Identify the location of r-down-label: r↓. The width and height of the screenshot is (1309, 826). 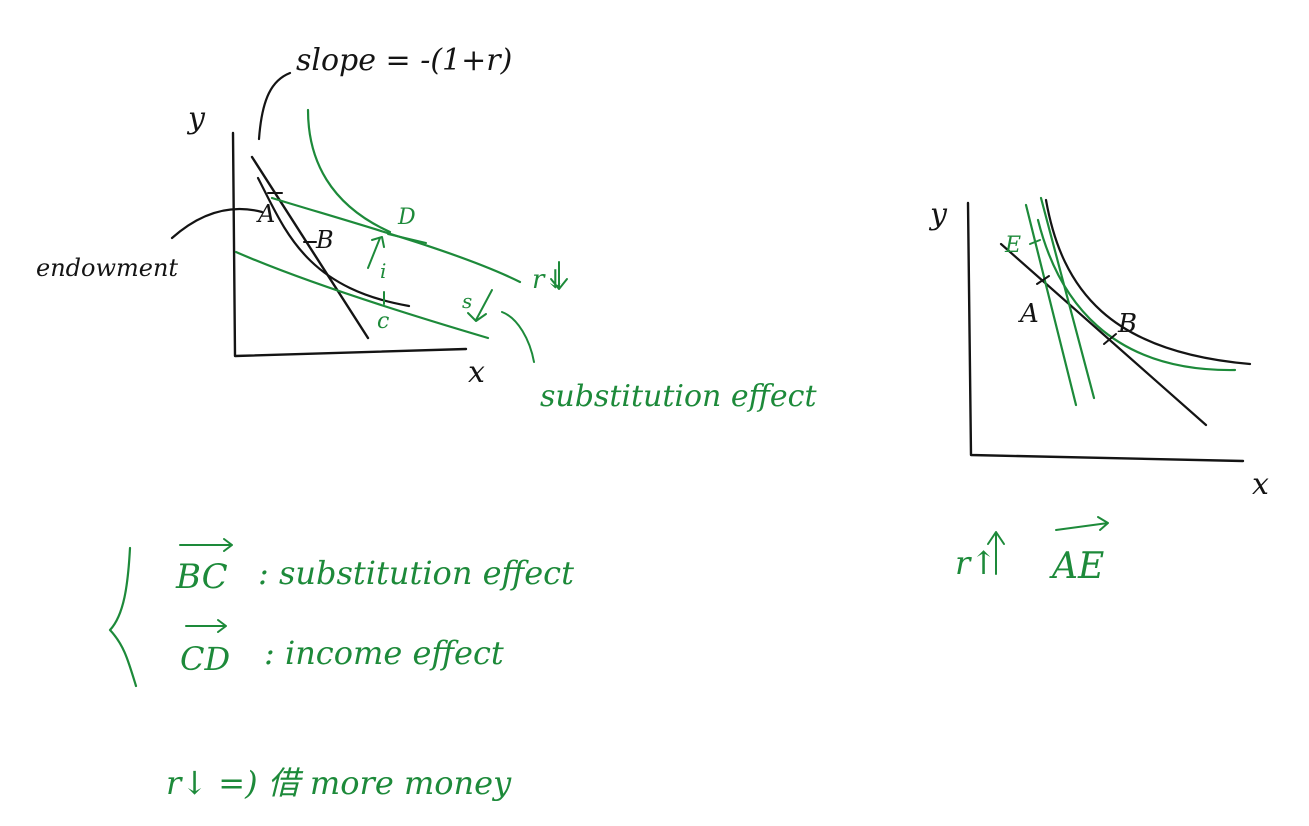
(549, 280).